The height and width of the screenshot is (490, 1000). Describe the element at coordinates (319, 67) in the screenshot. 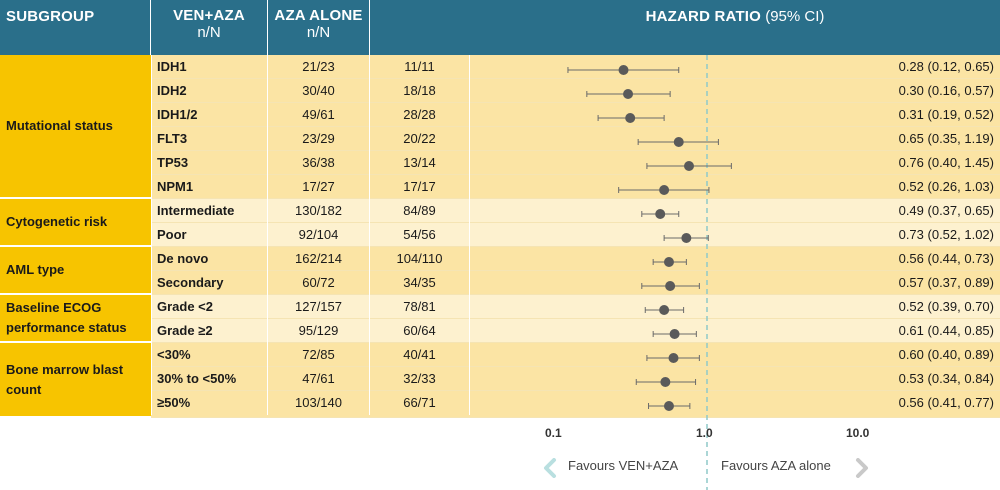

I see `row-ven-aza: 21/23` at that location.